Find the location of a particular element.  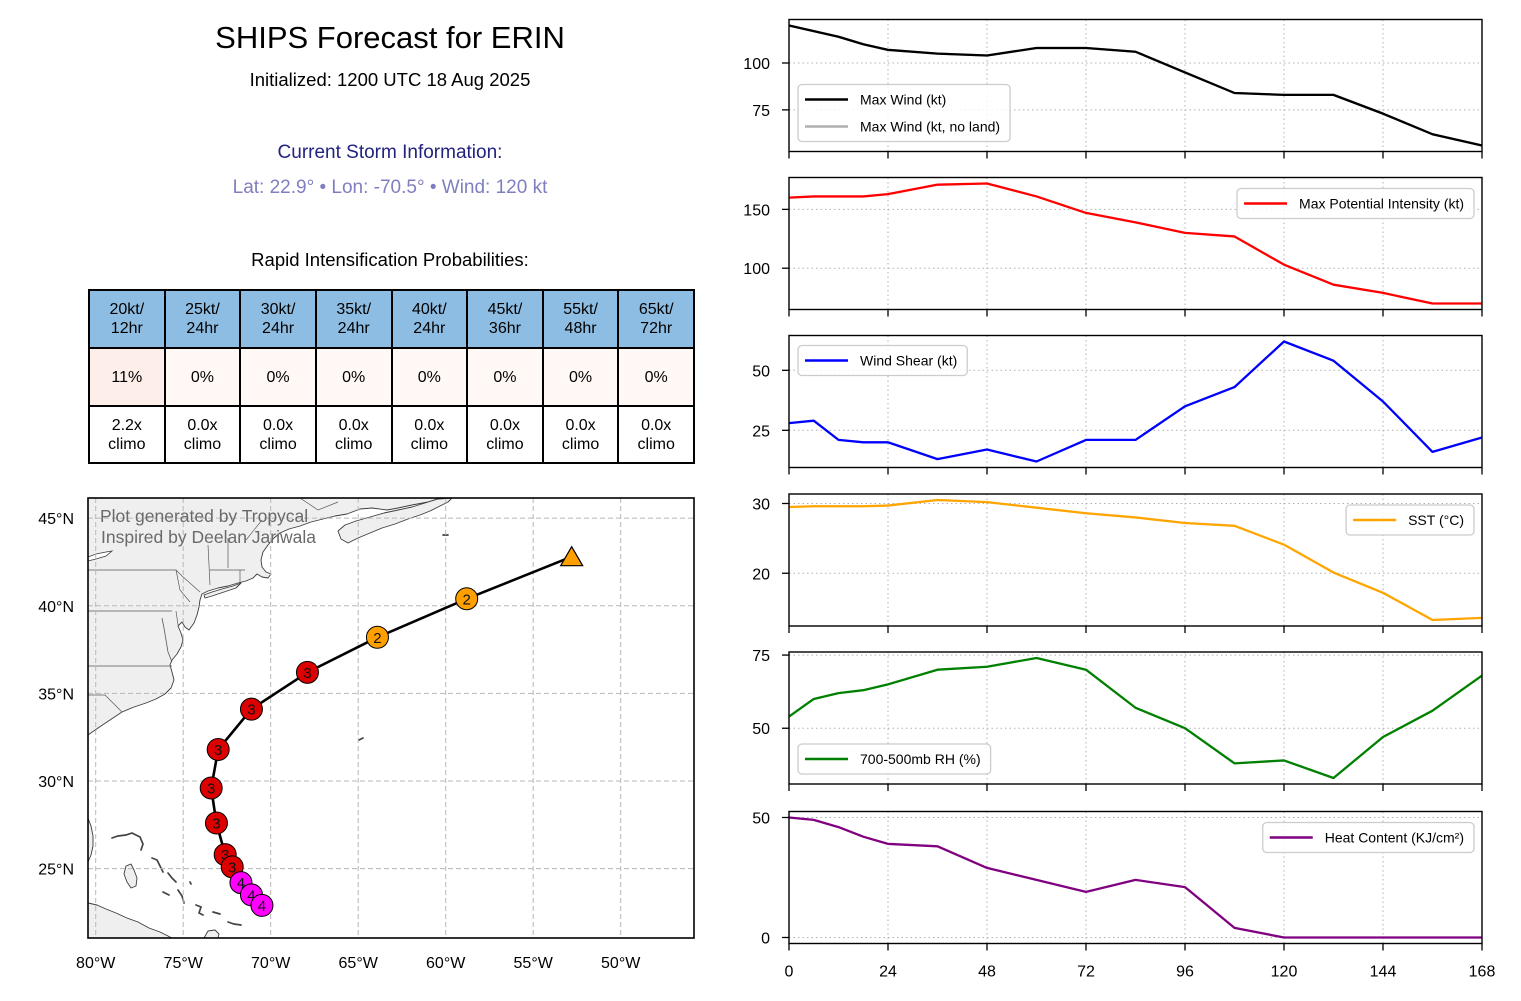

x-tick-label: 24 is located at coordinates (888, 972).